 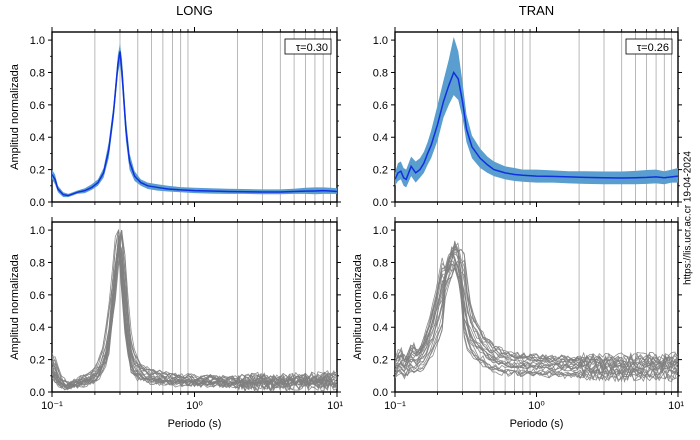 I want to click on panel-title: LONG, so click(x=194, y=10).